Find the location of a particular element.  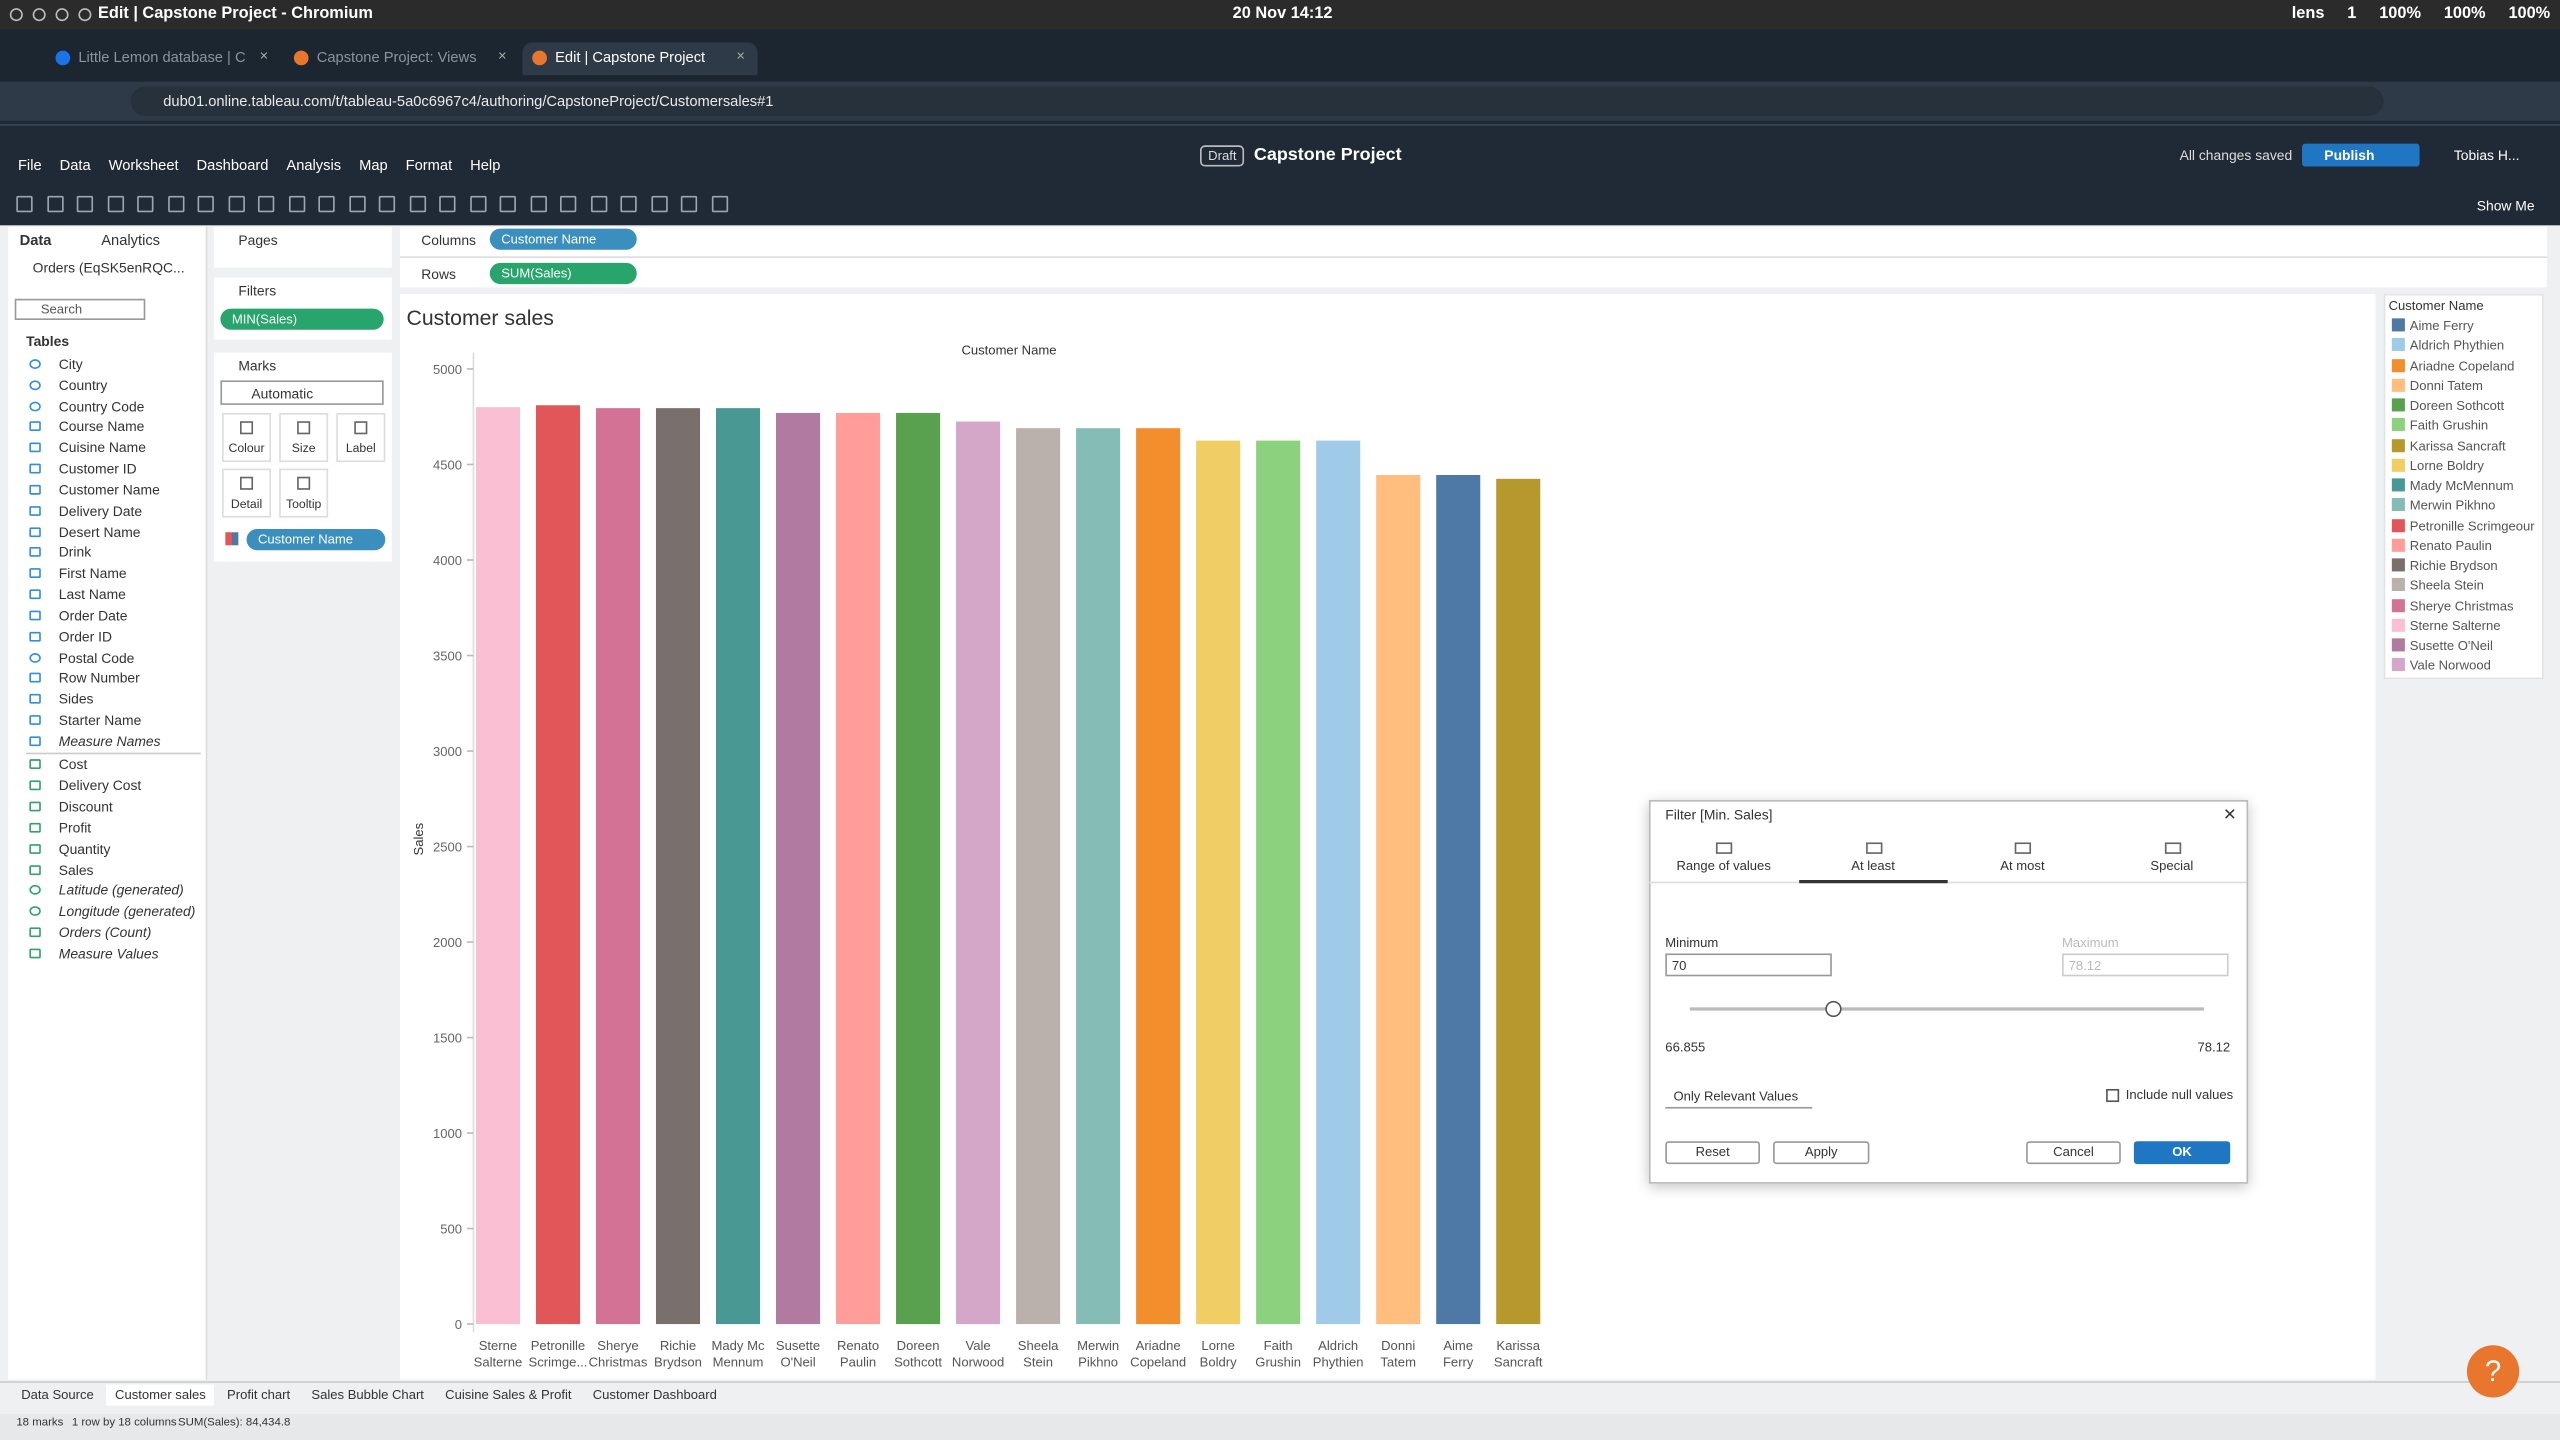

legend-label: Aime Ferry is located at coordinates (2441, 326).